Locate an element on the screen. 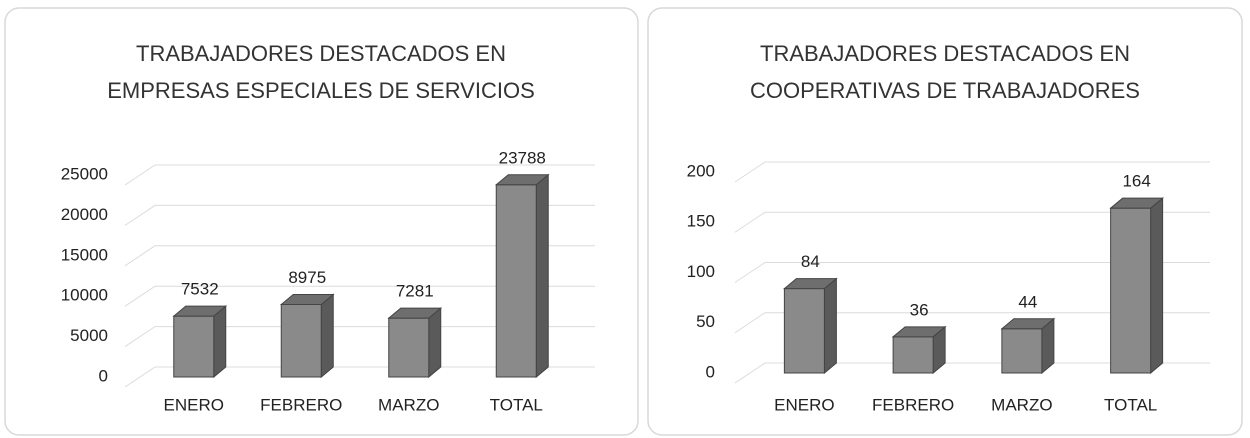  data-label: 44 is located at coordinates (1027, 301).